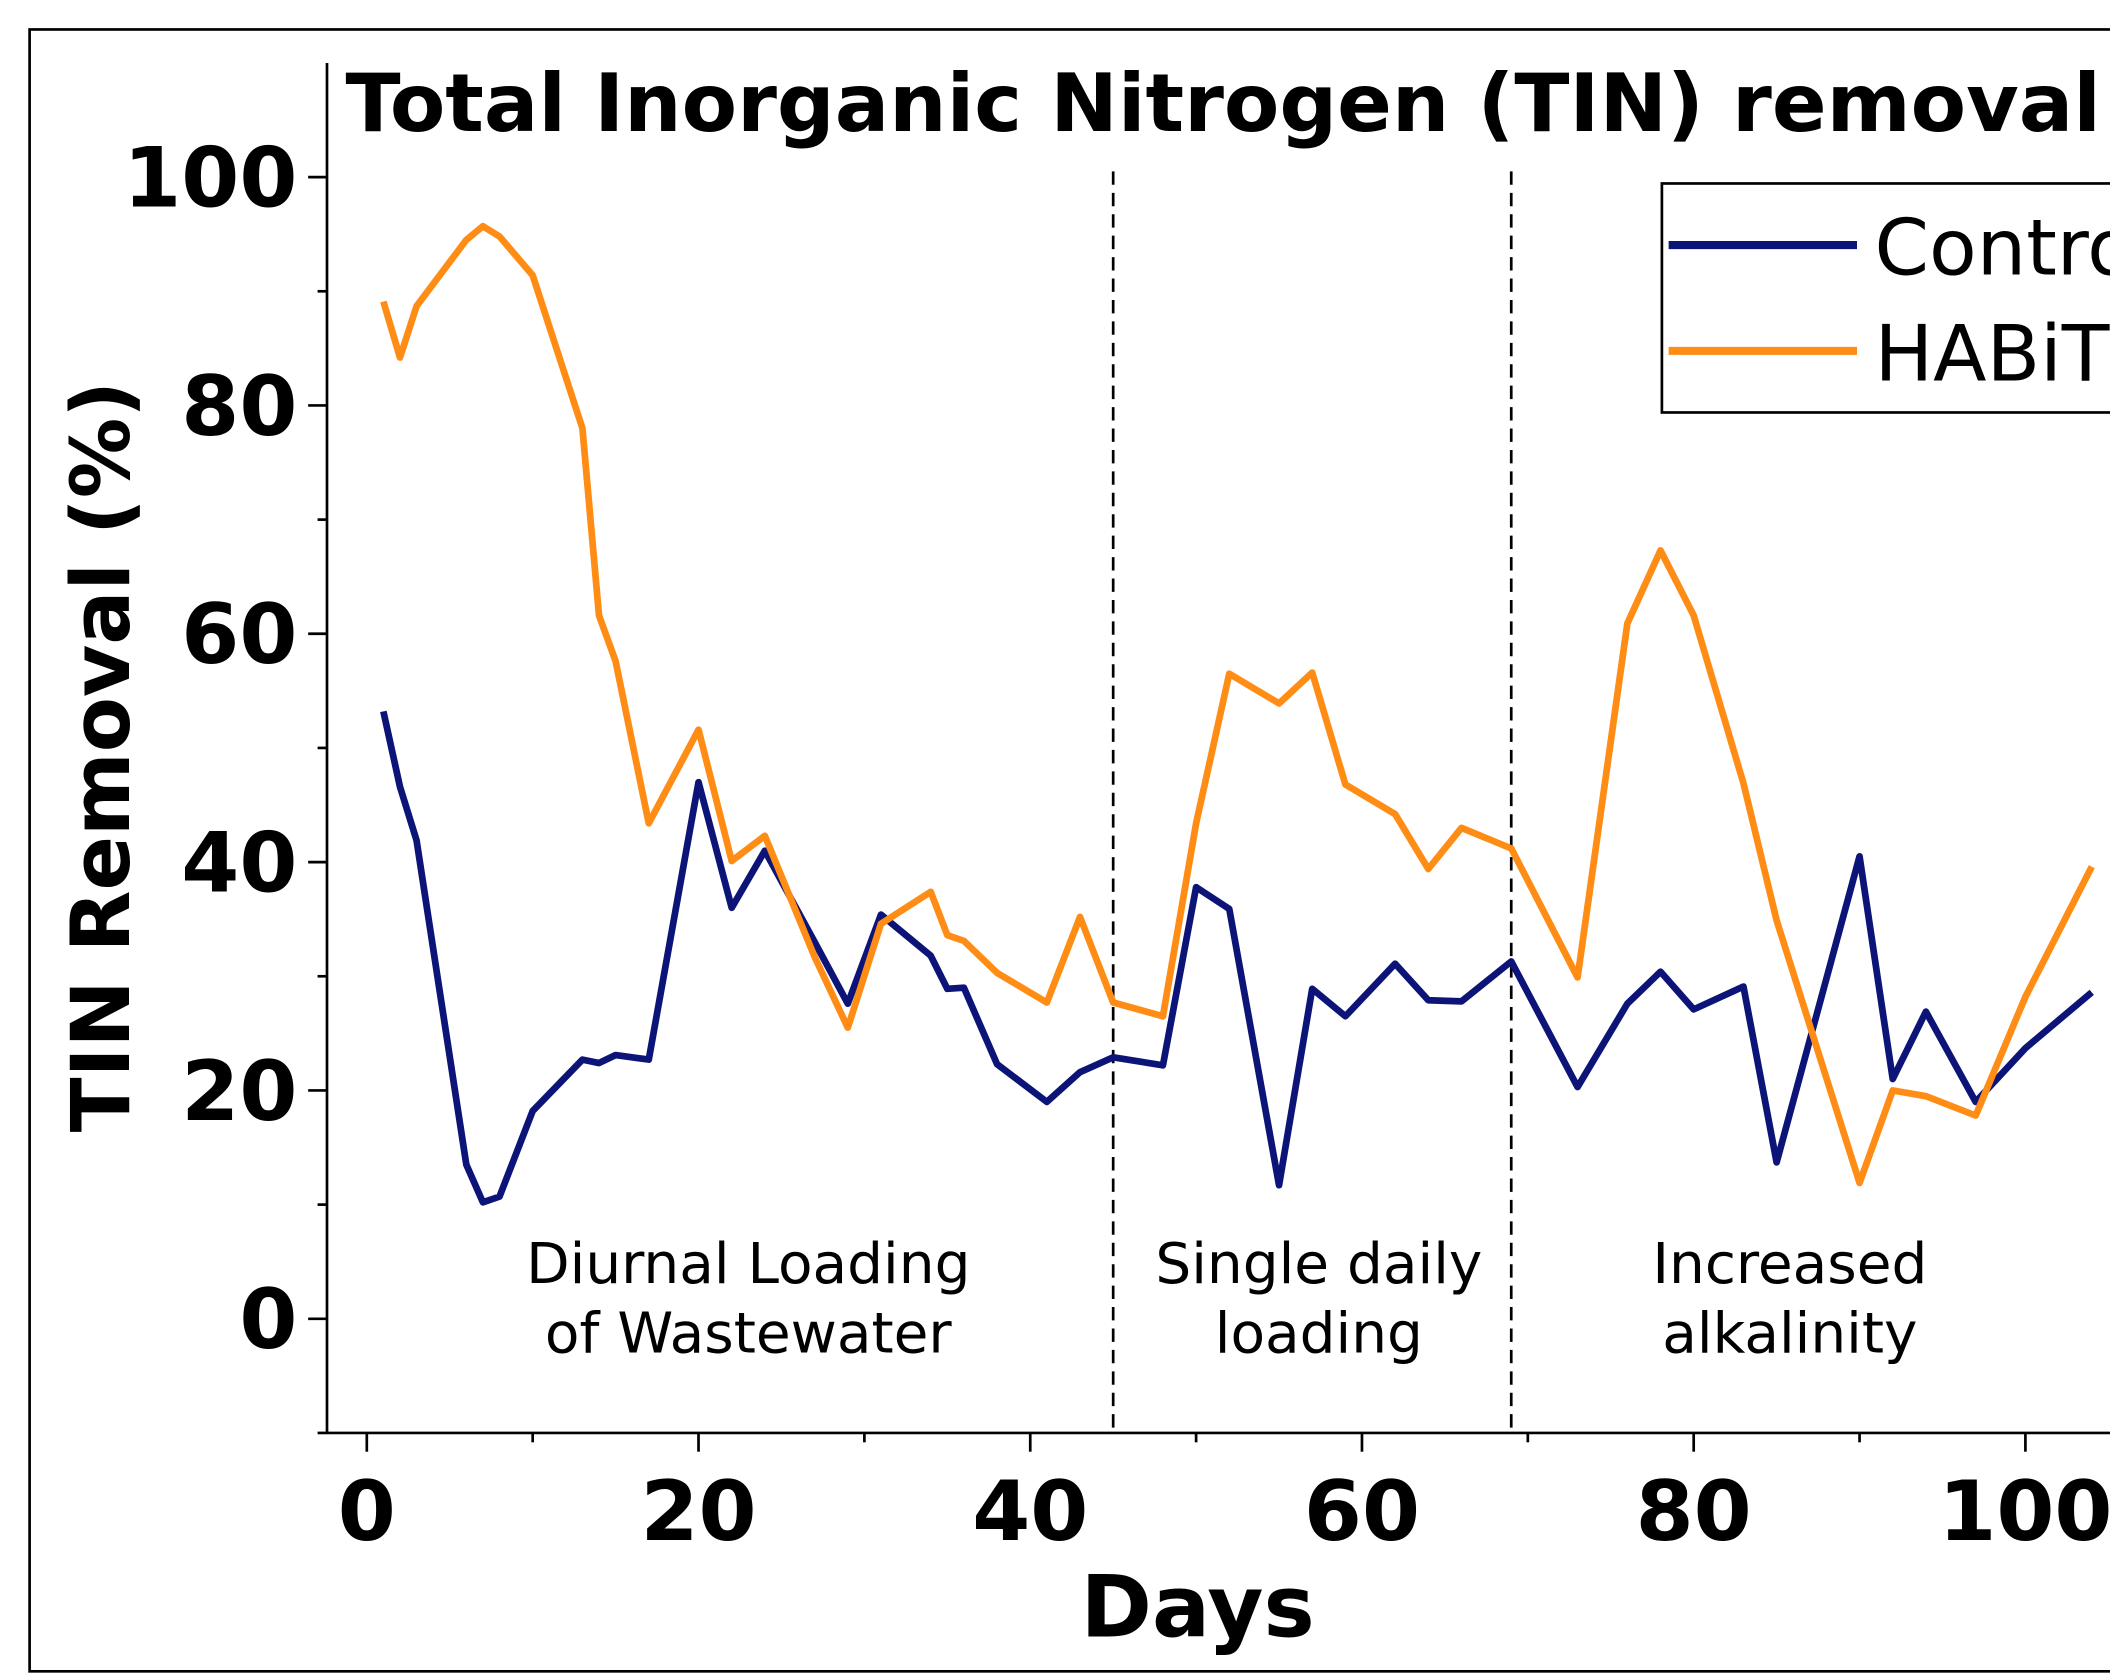 The height and width of the screenshot is (1674, 2110). I want to click on annotation: of Wastewater, so click(749, 1334).